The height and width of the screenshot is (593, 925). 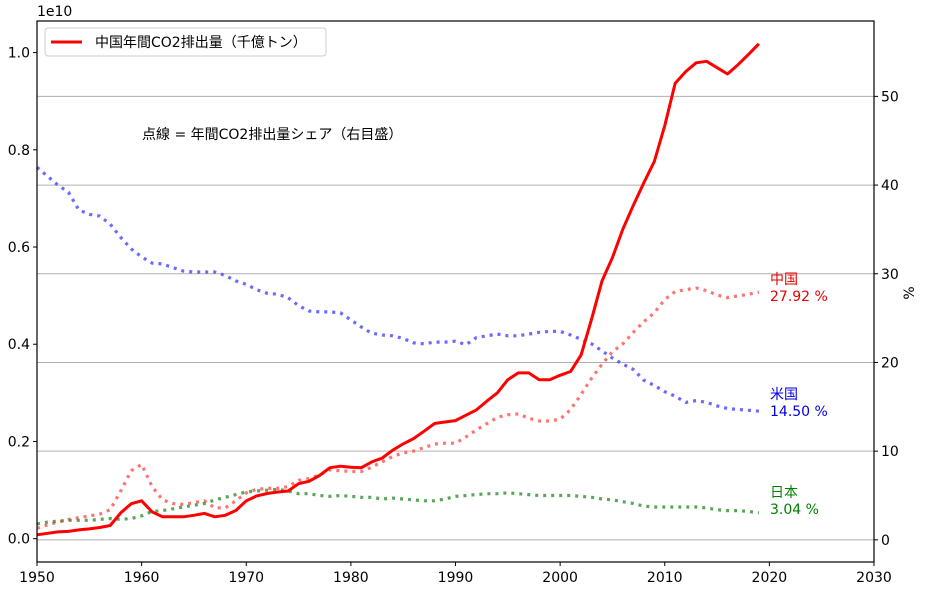 What do you see at coordinates (22, 297) in the screenshot?
I see `y-axis-left: 0.0 0.2 0.4 0.6 0.8 1.0` at bounding box center [22, 297].